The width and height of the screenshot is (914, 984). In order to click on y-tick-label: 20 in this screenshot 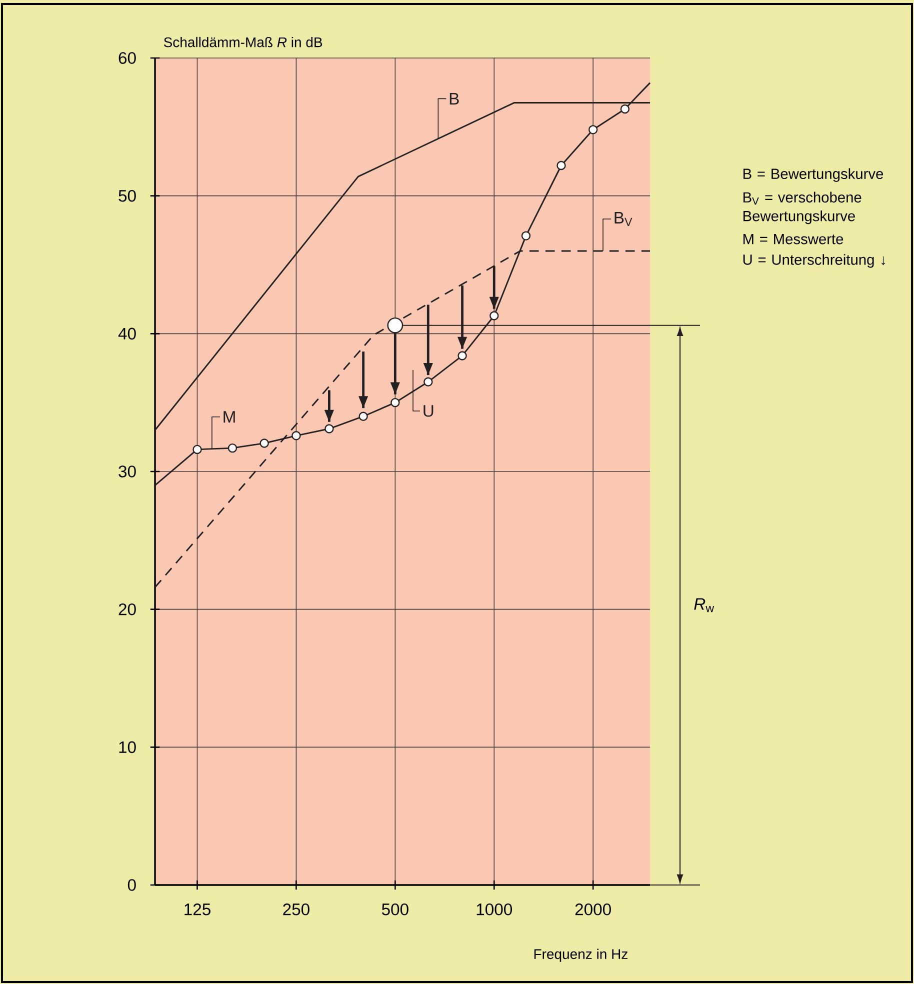, I will do `click(127, 609)`.